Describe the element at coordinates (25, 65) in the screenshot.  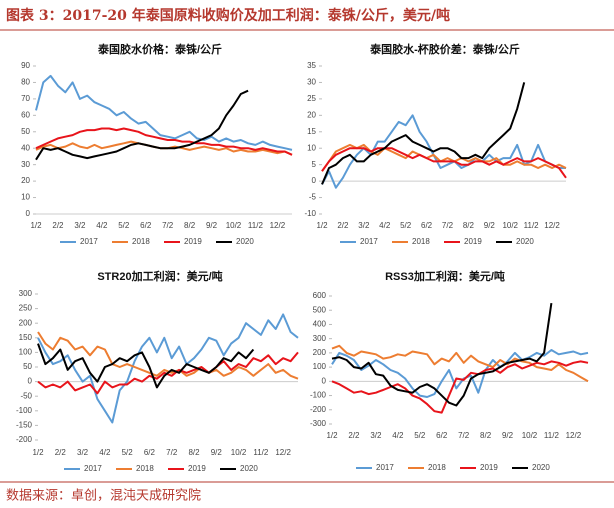
I see `y-tick-label: 90` at that location.